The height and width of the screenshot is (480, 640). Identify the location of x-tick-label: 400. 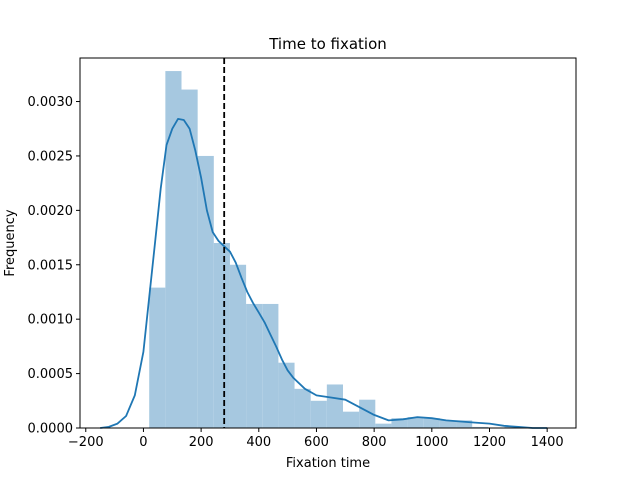
(258, 442).